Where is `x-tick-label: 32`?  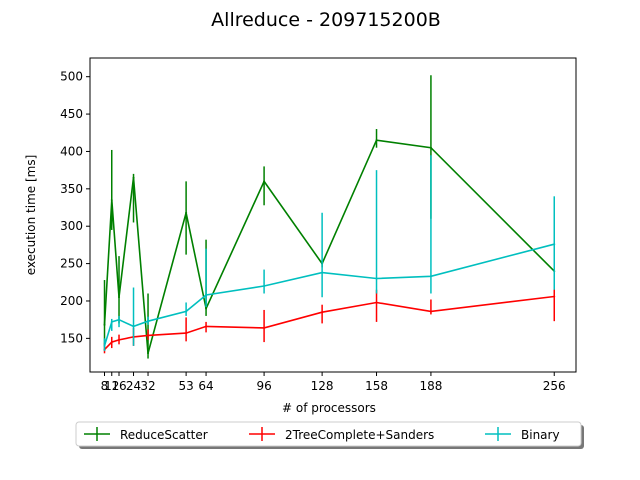
x-tick-label: 32 is located at coordinates (147, 386).